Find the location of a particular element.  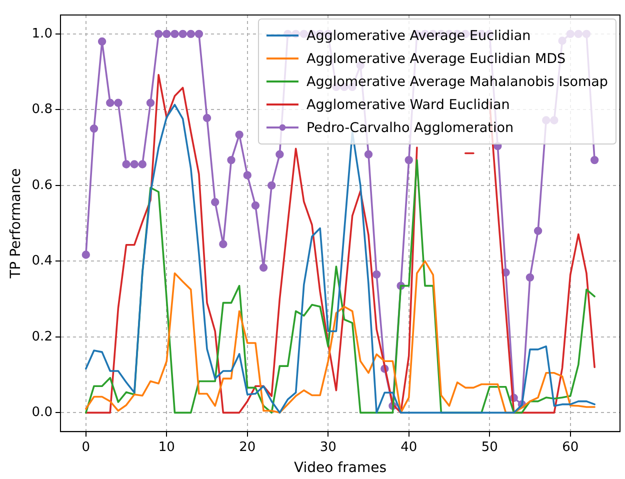

y-tick-label: 0.8 is located at coordinates (42, 110).